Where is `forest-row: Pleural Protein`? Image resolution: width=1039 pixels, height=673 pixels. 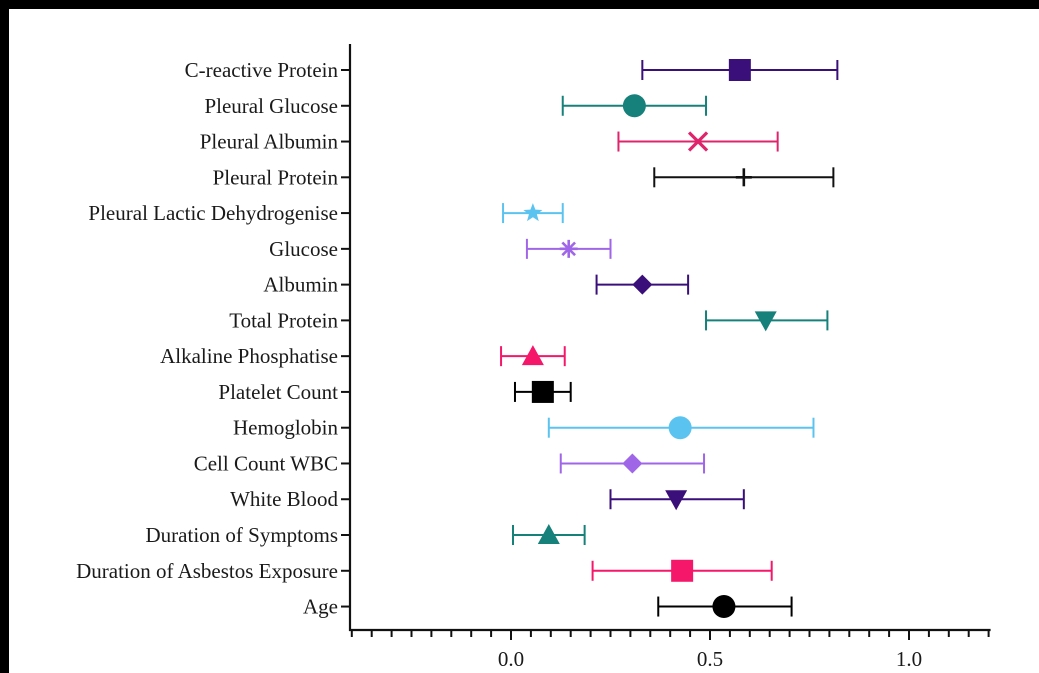 forest-row: Pleural Protein is located at coordinates (524, 177).